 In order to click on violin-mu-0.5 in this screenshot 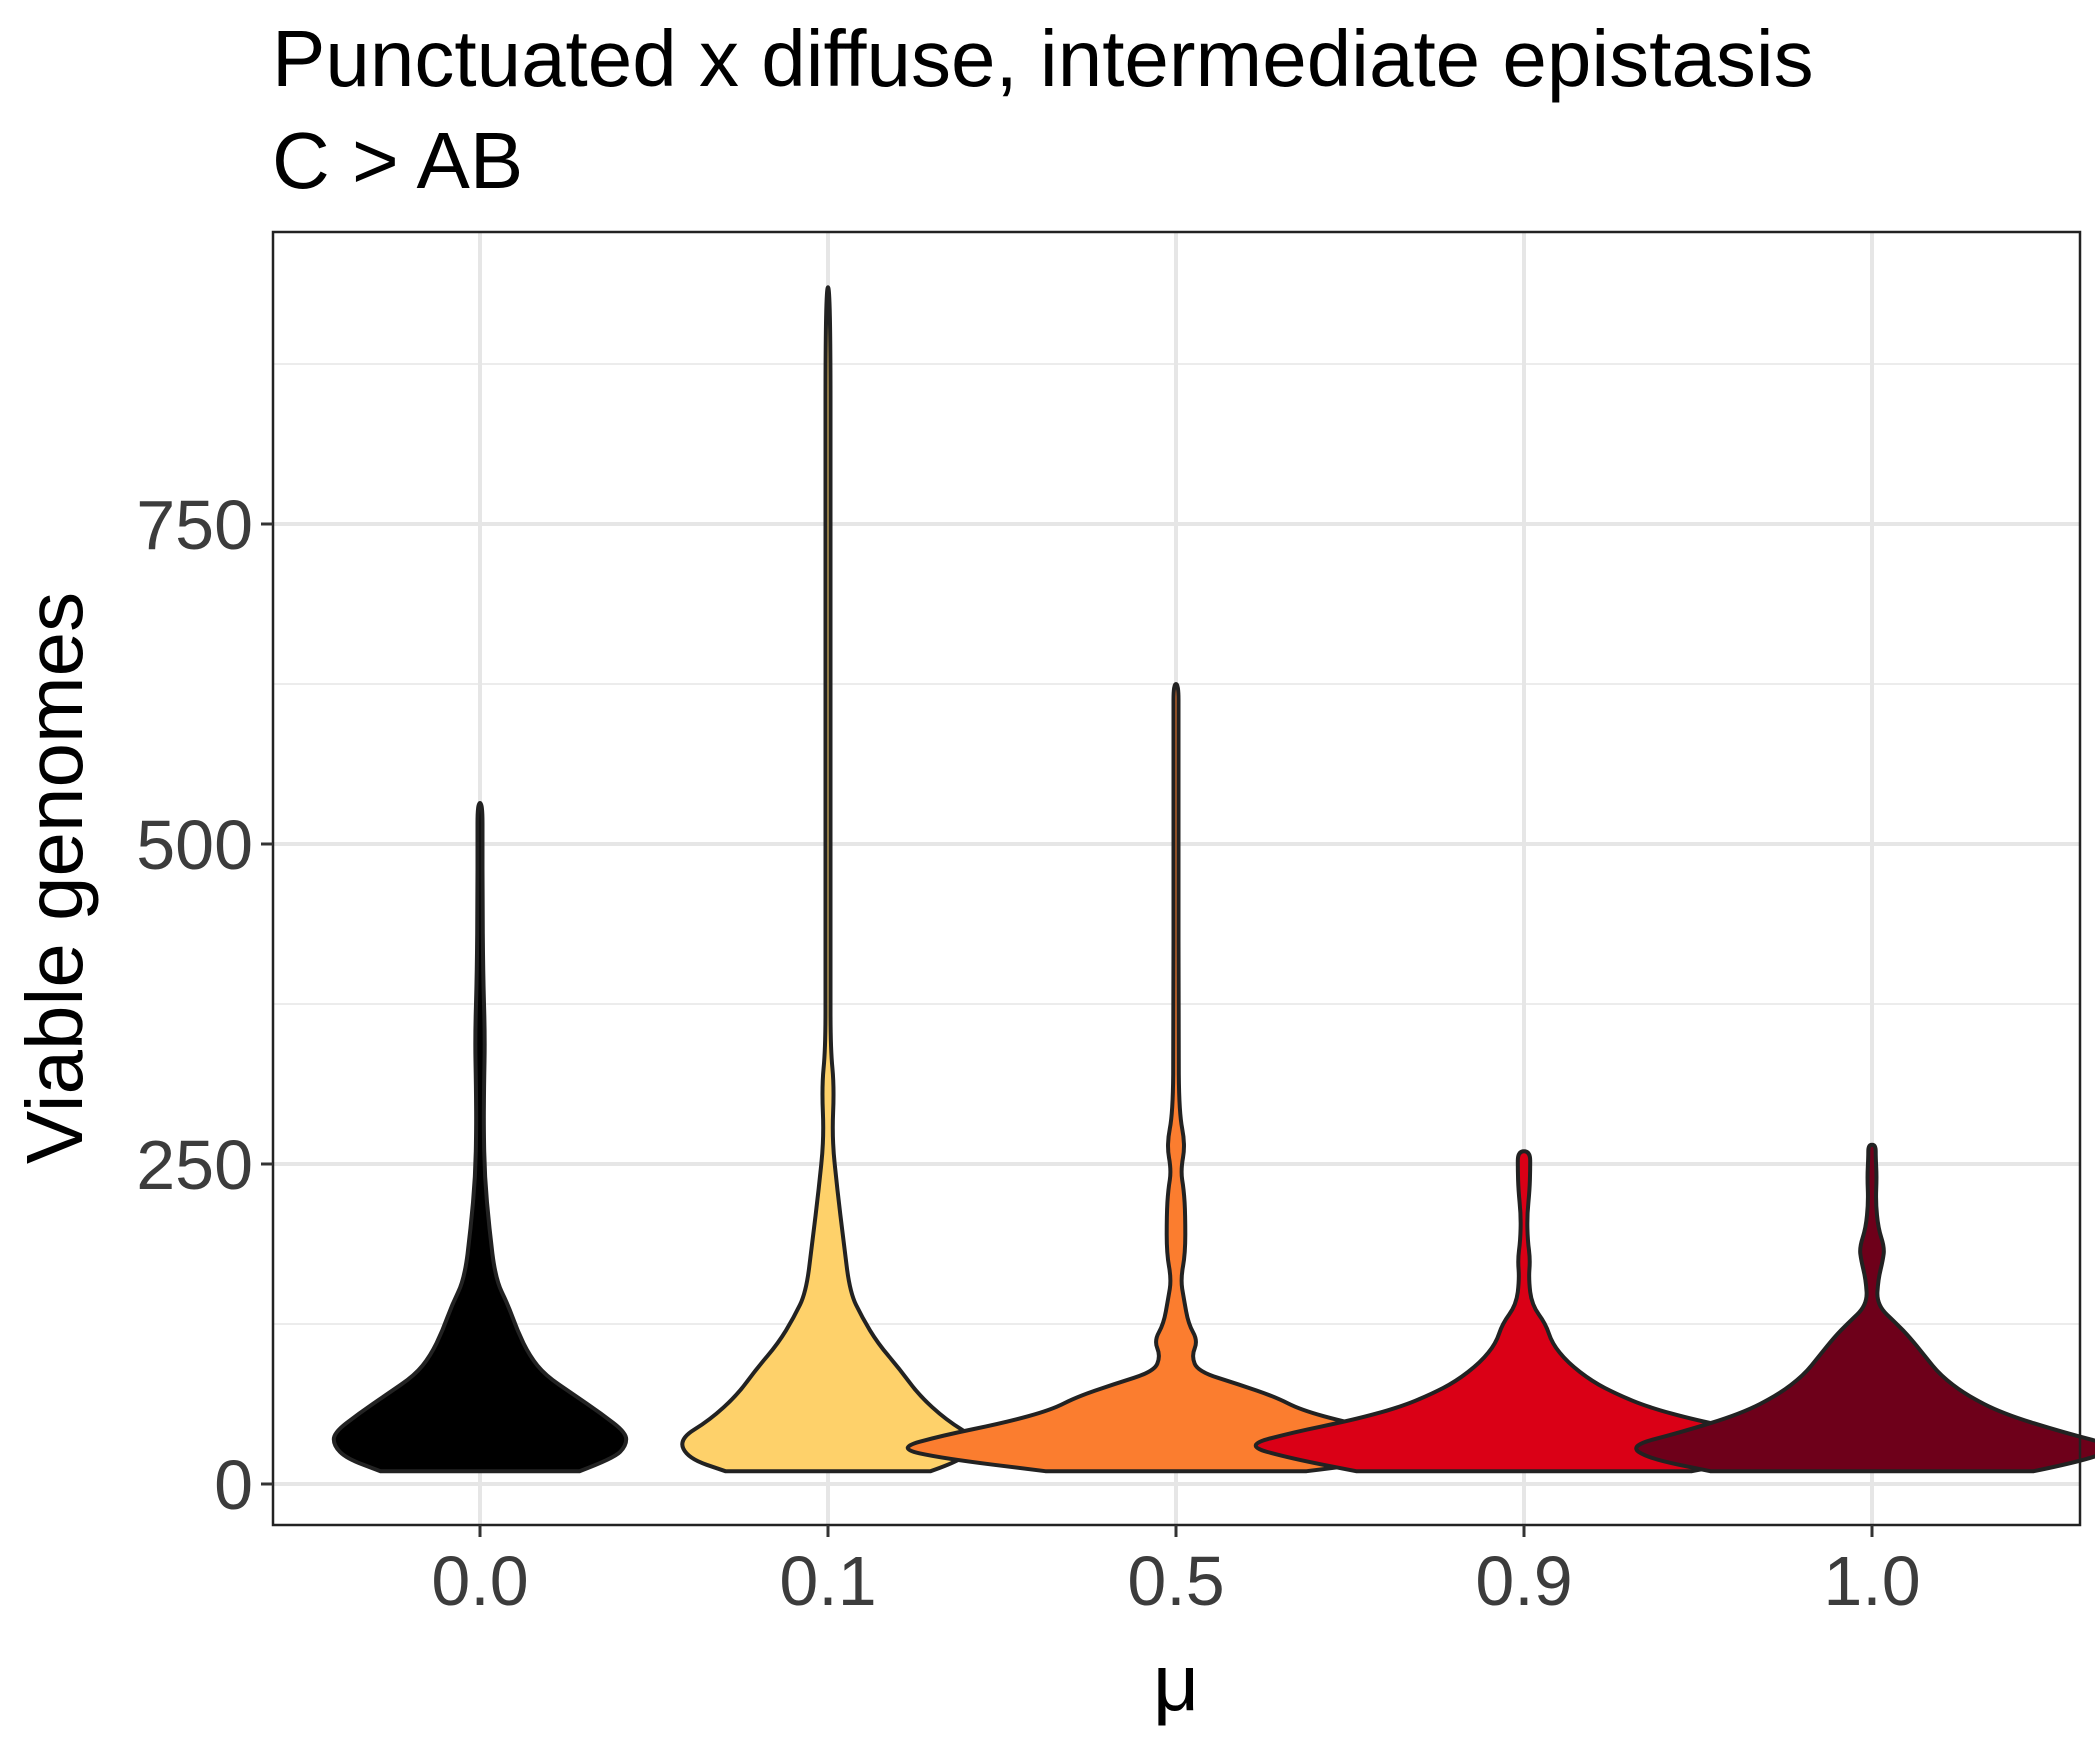, I will do `click(1176, 1078)`.